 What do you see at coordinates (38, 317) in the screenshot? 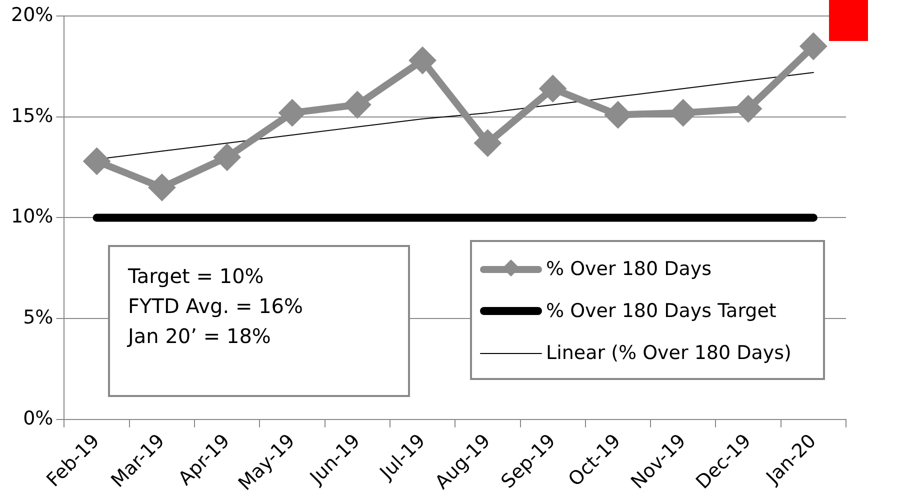
I see `y-tick-label: 5%` at bounding box center [38, 317].